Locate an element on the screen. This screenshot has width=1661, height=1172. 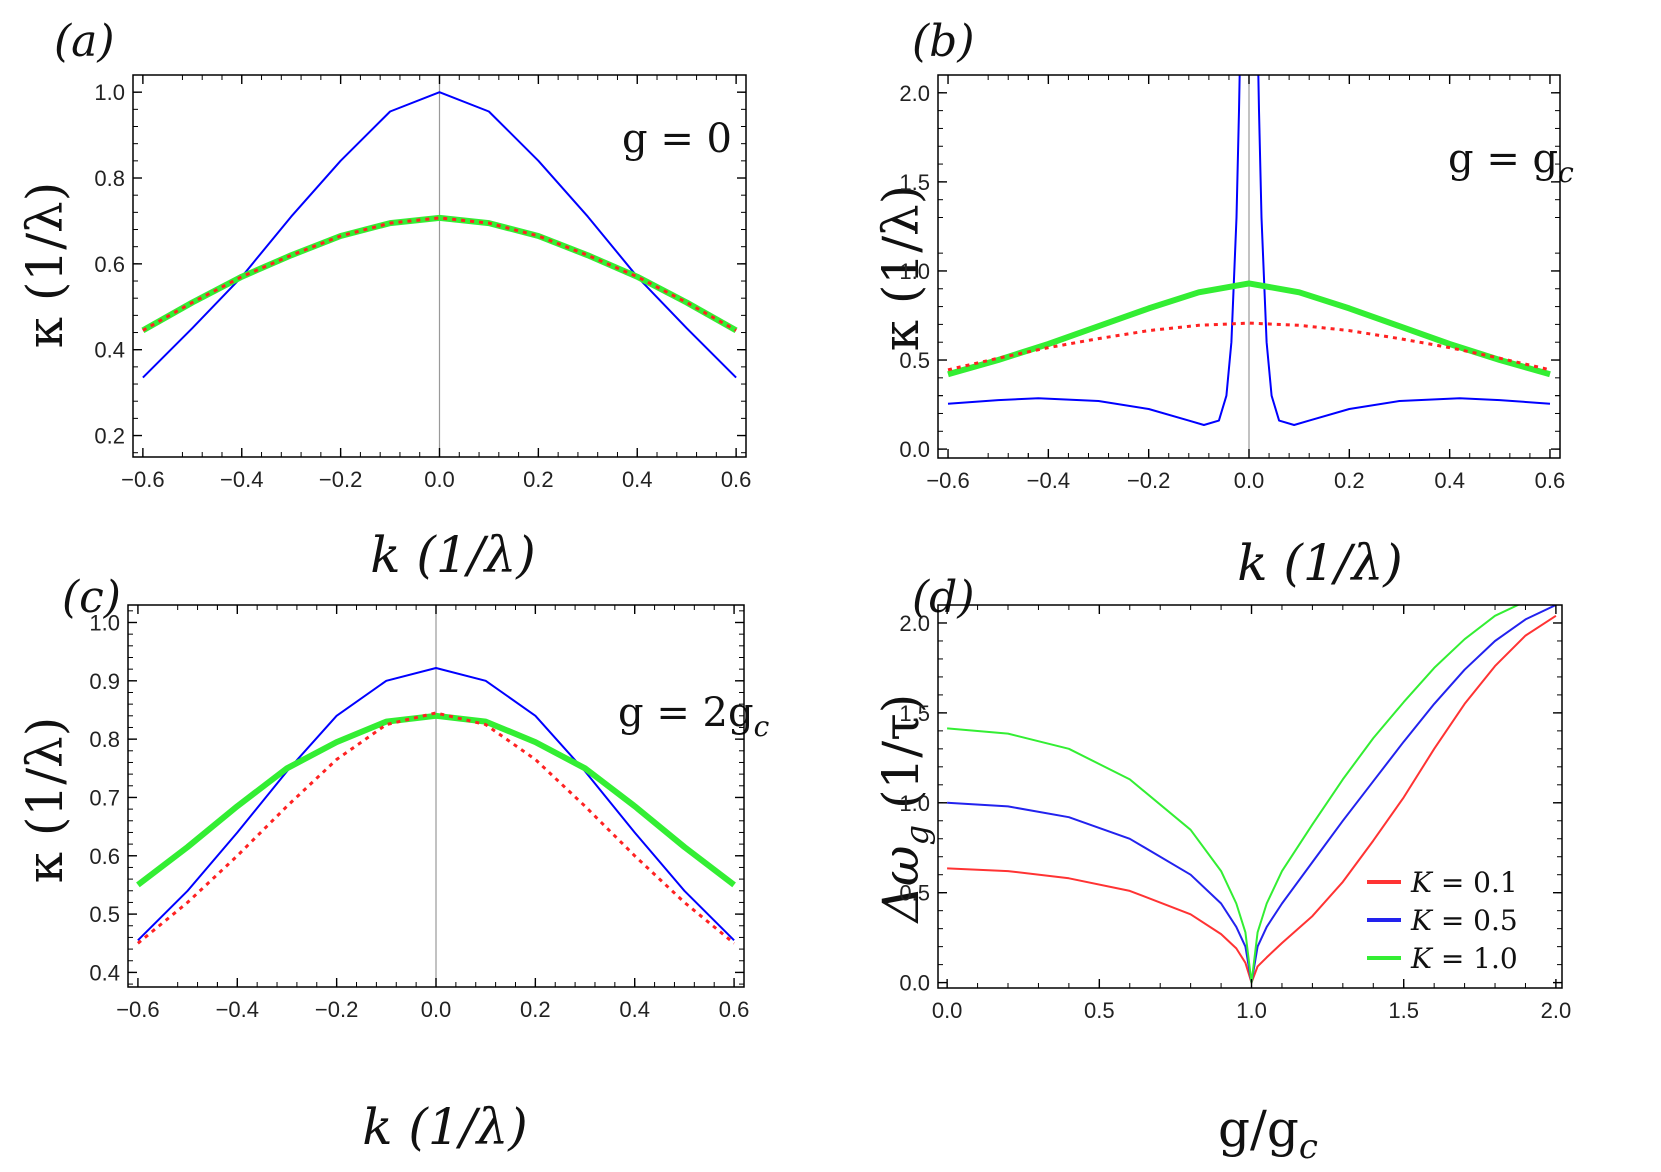
x-axis-label-main: g/g is located at coordinates (1258, 1129).